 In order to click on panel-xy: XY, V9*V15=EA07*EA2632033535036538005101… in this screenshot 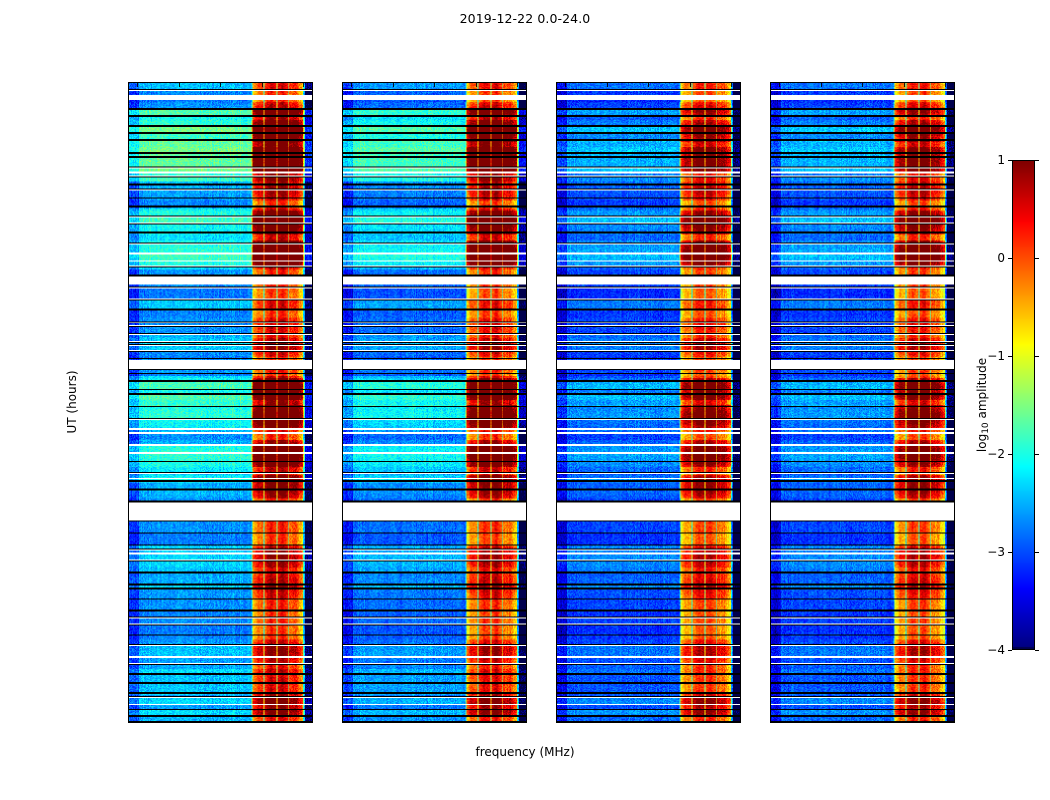, I will do `click(648, 402)`.